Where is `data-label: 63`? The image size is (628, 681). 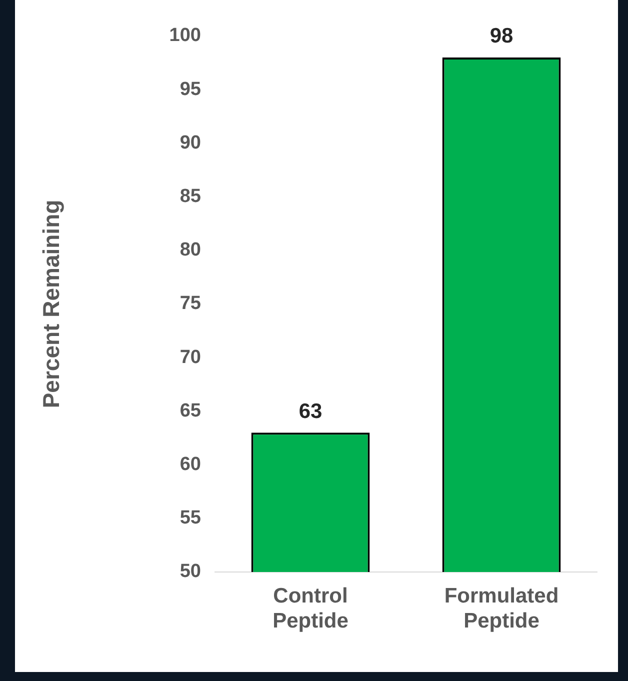
data-label: 63 is located at coordinates (310, 411).